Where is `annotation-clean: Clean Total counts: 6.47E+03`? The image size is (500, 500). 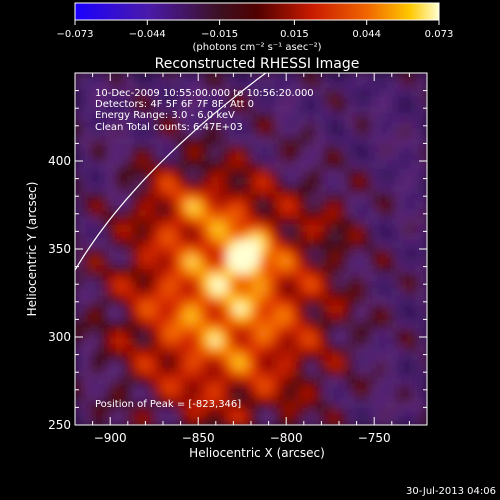
annotation-clean: Clean Total counts: 6.47E+03 is located at coordinates (169, 127).